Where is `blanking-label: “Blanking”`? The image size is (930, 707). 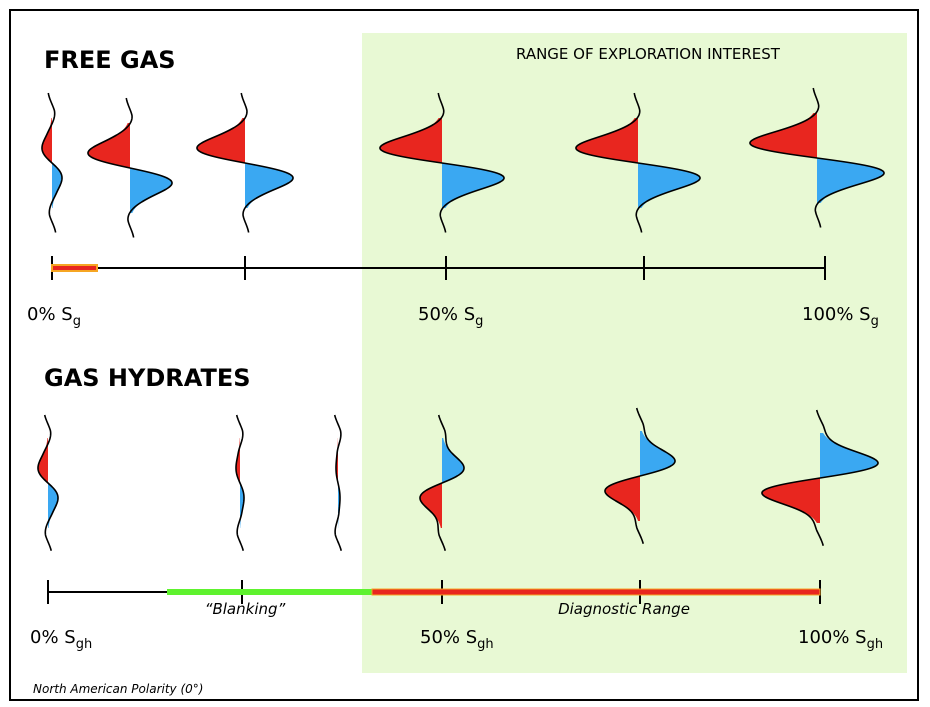
blanking-label: “Blanking” is located at coordinates (245, 609).